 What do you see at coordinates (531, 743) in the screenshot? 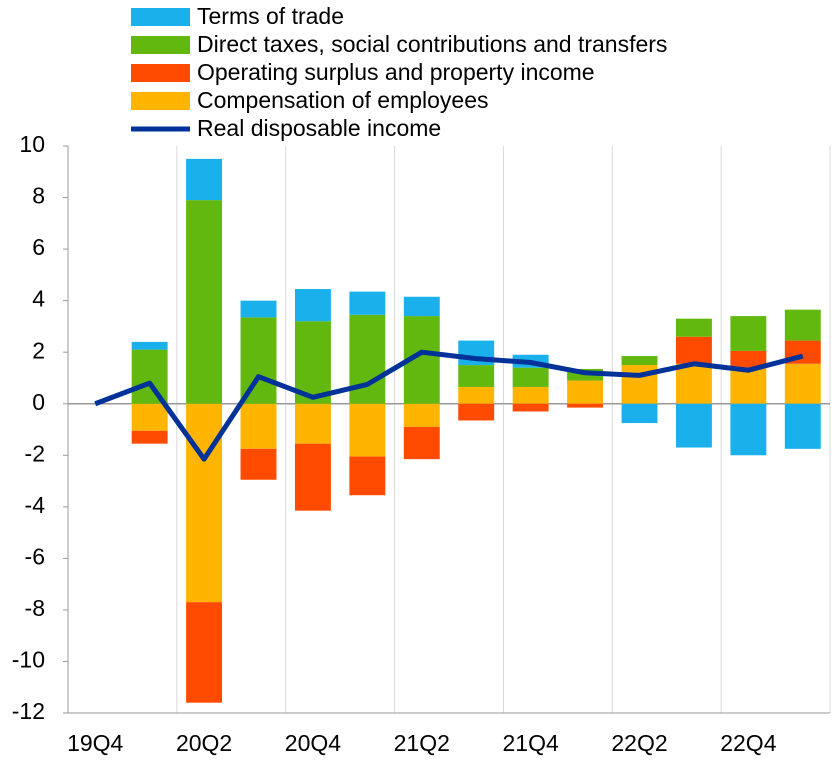
I see `x-tick-label: 21Q4` at bounding box center [531, 743].